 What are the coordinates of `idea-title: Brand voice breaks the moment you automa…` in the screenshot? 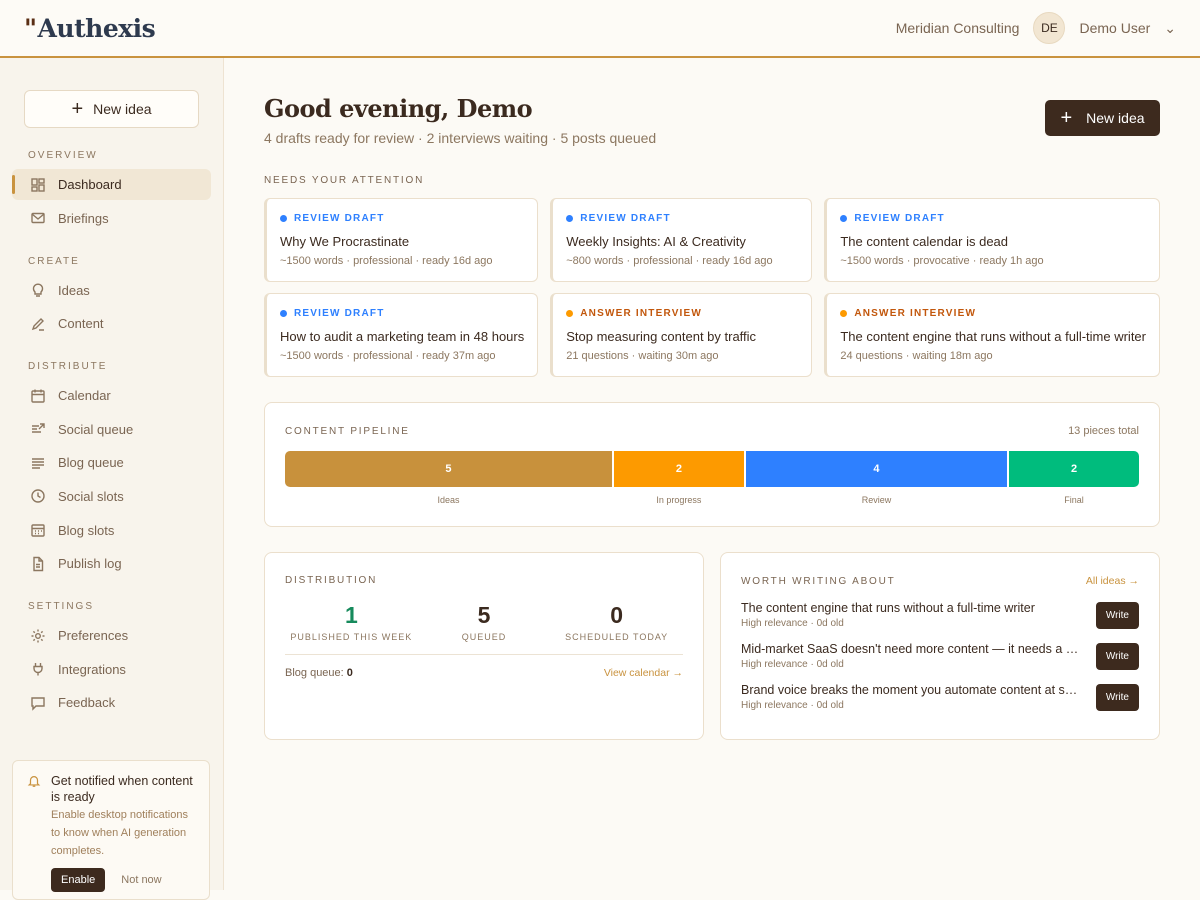 It's located at (911, 690).